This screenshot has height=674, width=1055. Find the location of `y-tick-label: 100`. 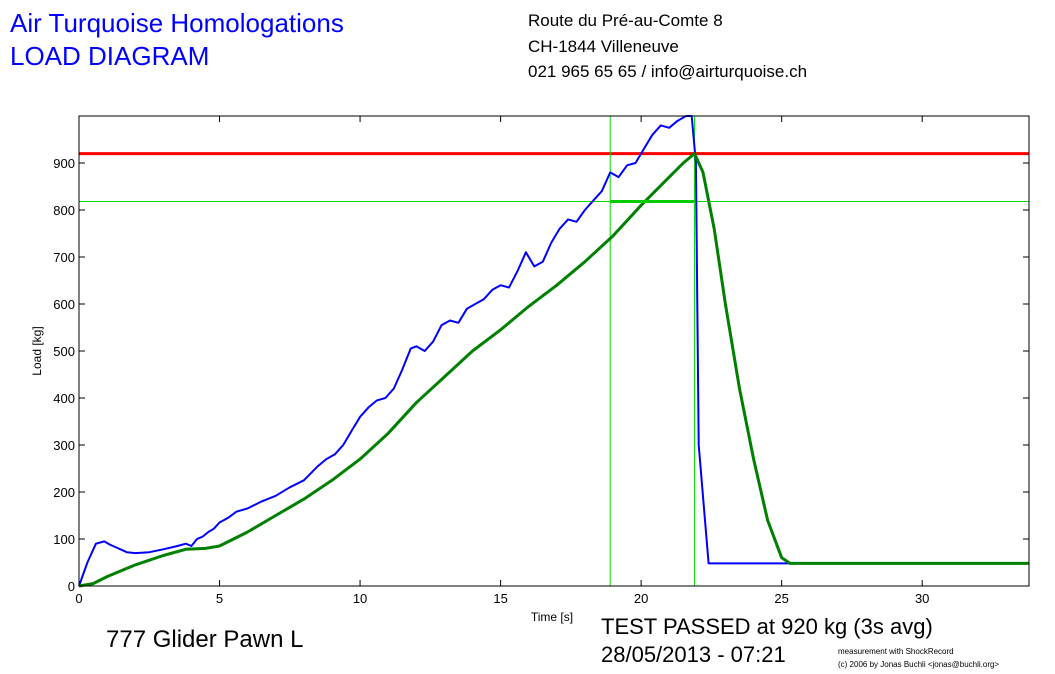

y-tick-label: 100 is located at coordinates (64, 539).